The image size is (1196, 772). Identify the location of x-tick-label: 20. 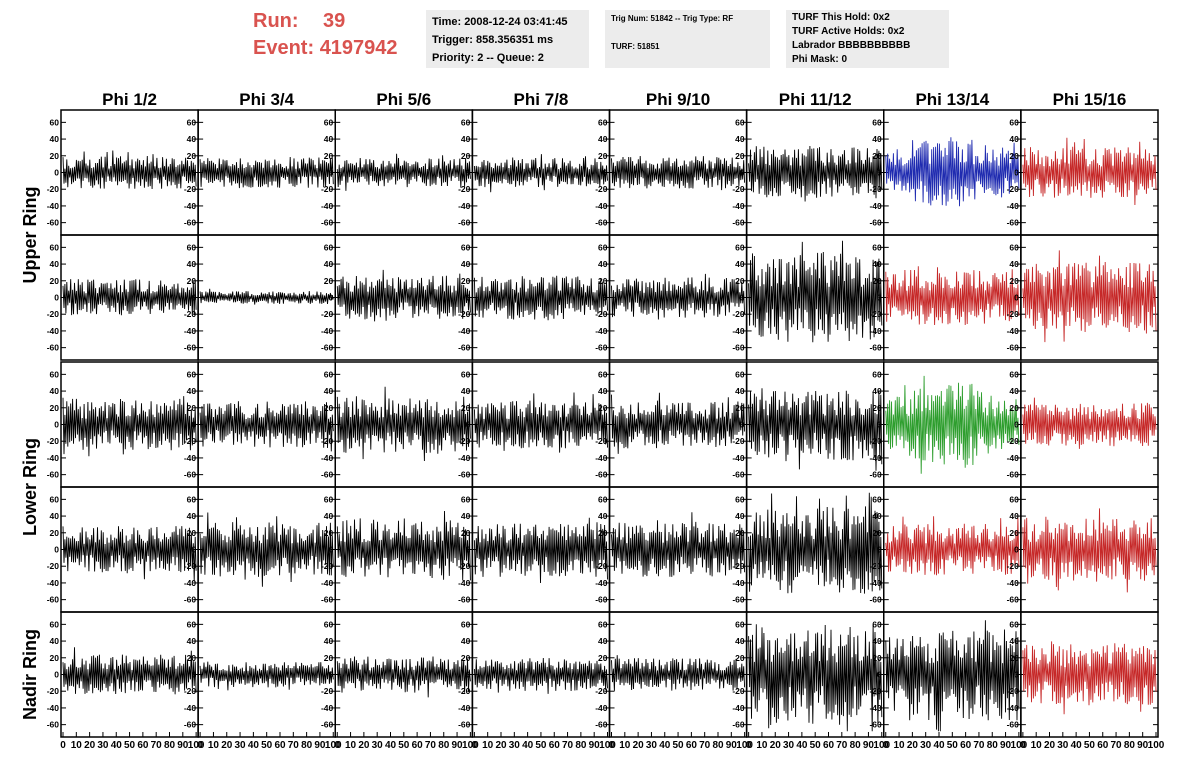
(776, 745).